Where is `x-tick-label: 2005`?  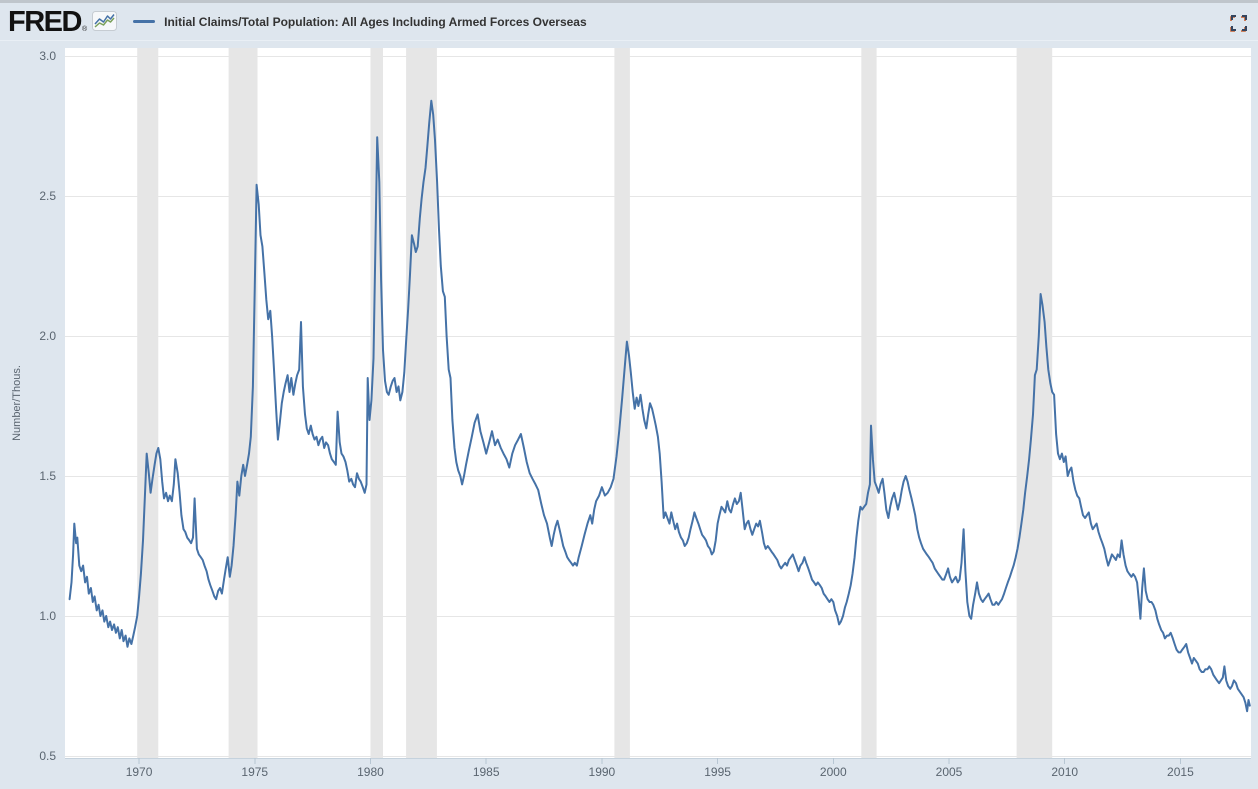
x-tick-label: 2005 is located at coordinates (949, 772).